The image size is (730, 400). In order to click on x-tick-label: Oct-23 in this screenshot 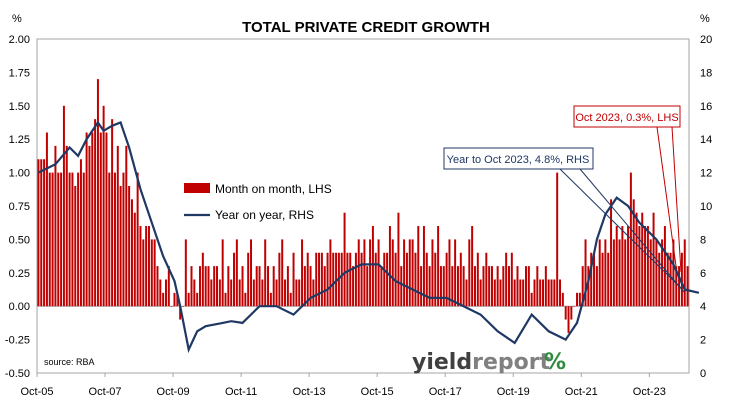, I will do `click(649, 392)`.